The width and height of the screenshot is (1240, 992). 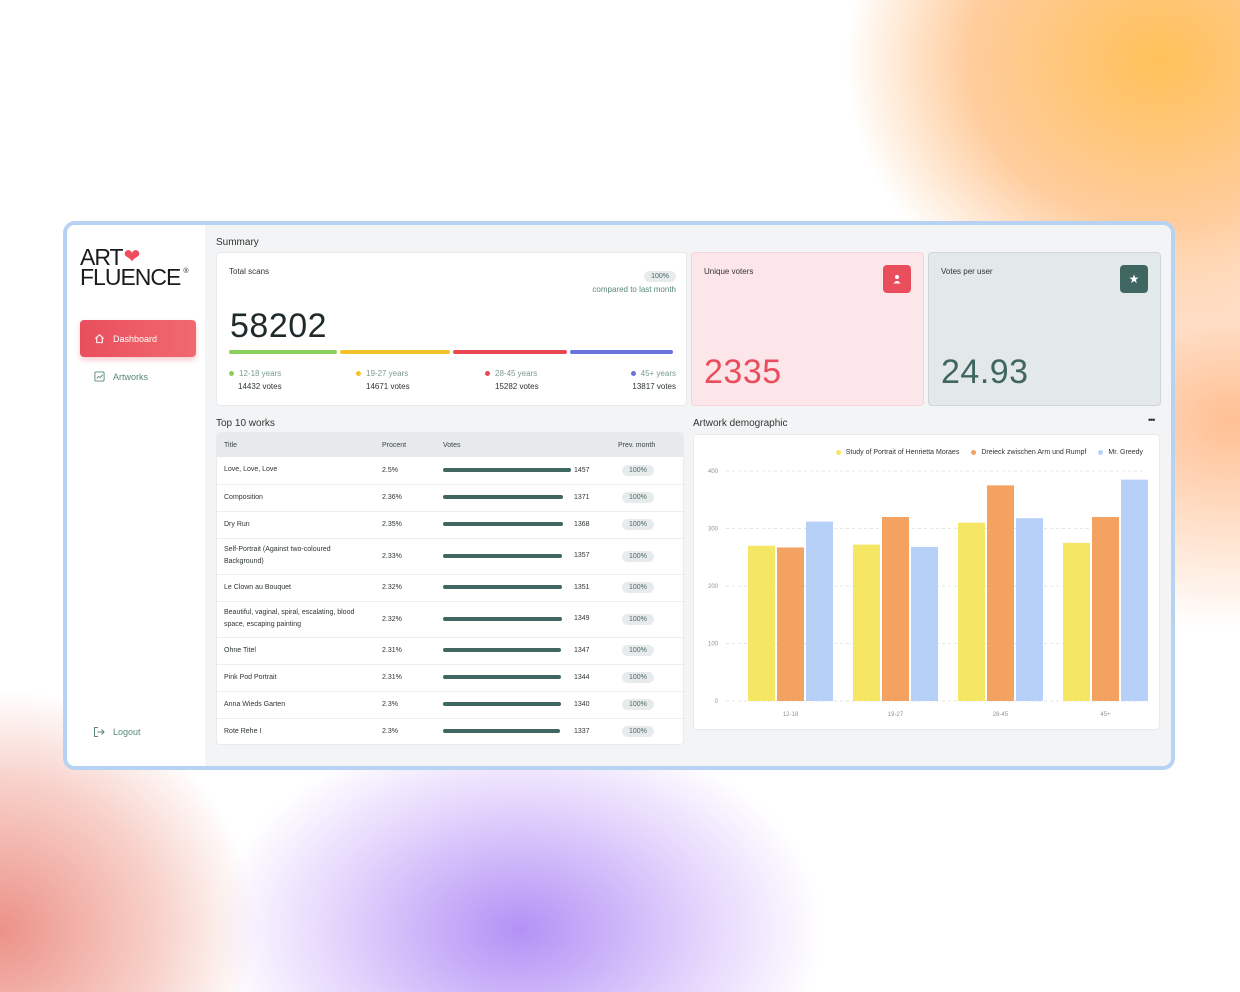 I want to click on segment-label: 19-27 years, so click(x=387, y=373).